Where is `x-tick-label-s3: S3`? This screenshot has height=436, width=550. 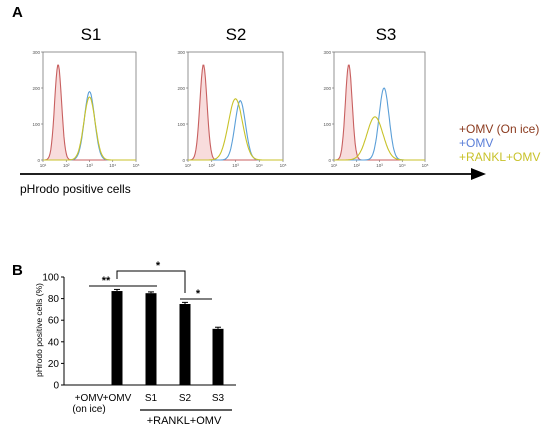 x-tick-label-s3: S3 is located at coordinates (218, 398).